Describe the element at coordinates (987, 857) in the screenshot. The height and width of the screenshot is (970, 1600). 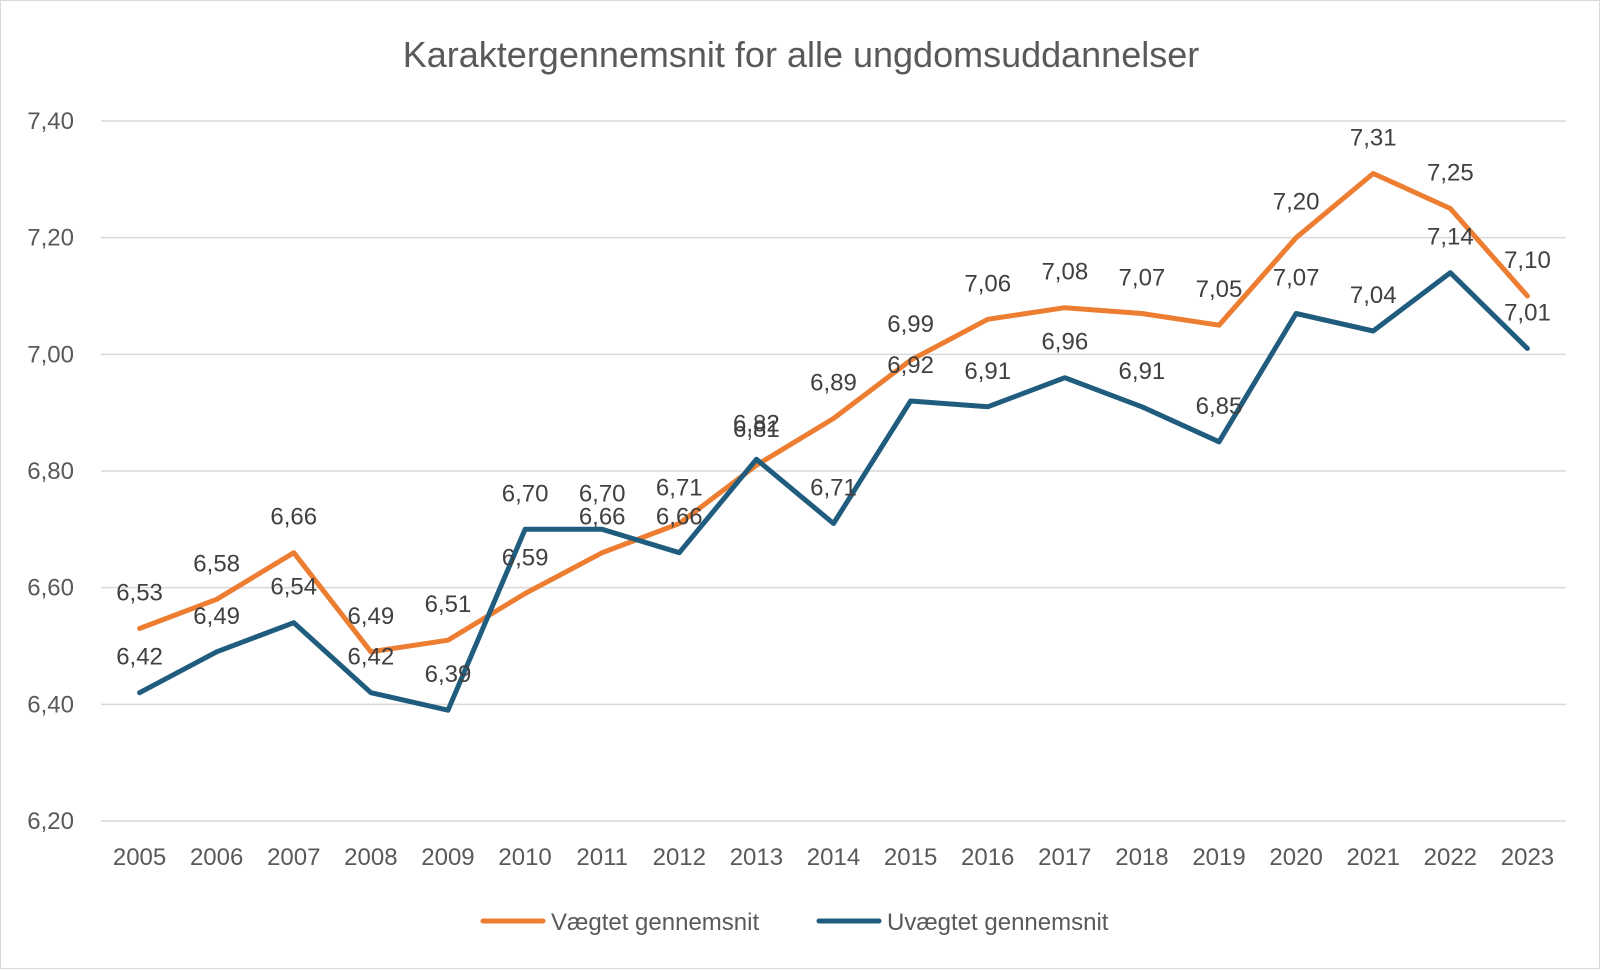
I see `x-tick-label: 2016` at that location.